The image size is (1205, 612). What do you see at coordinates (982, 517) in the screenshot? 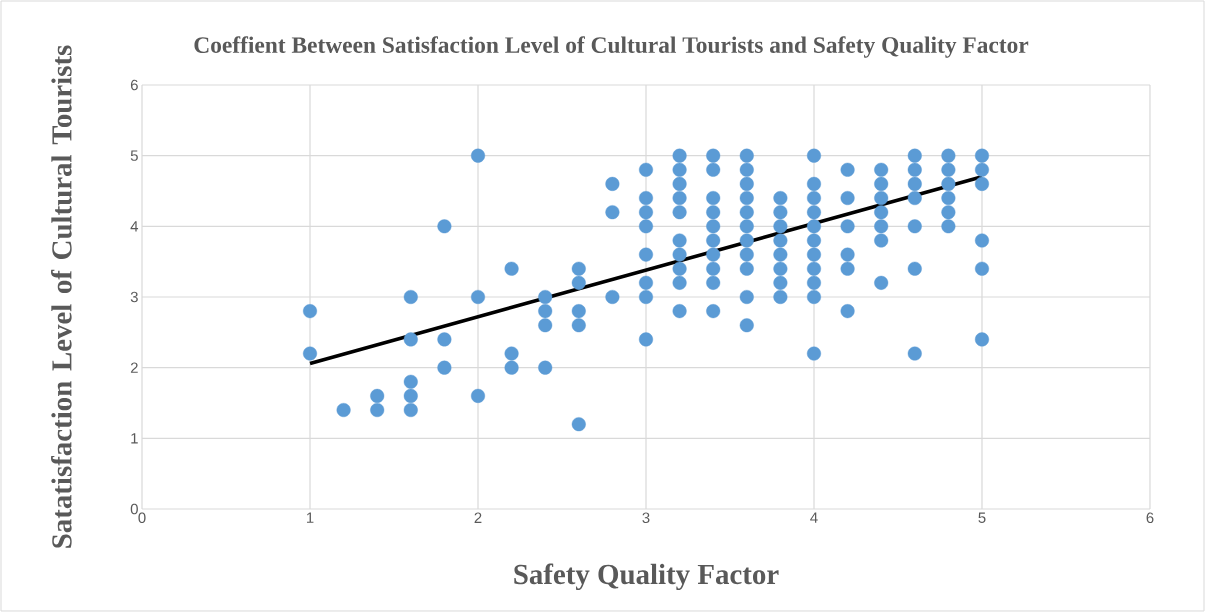
I see `x-tick-label: 5` at bounding box center [982, 517].